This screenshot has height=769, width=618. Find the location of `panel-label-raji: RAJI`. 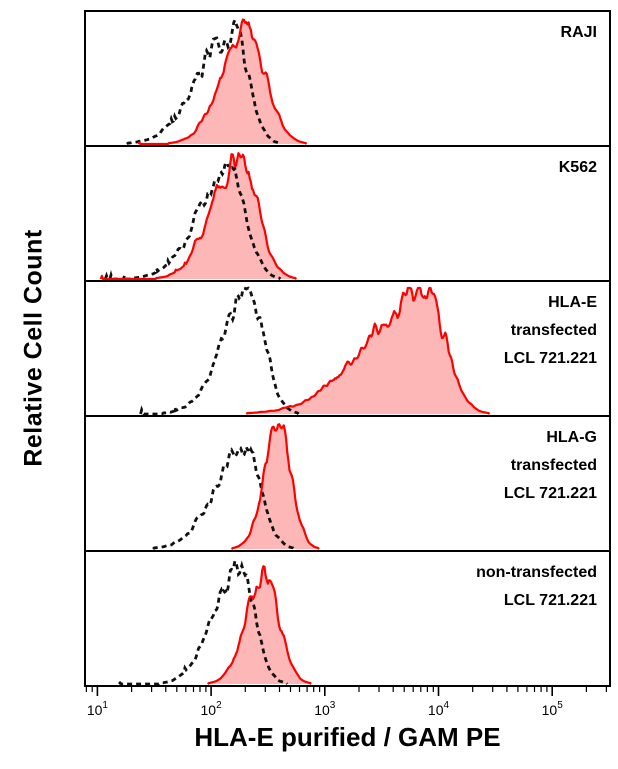

panel-label-raji: RAJI is located at coordinates (579, 33).